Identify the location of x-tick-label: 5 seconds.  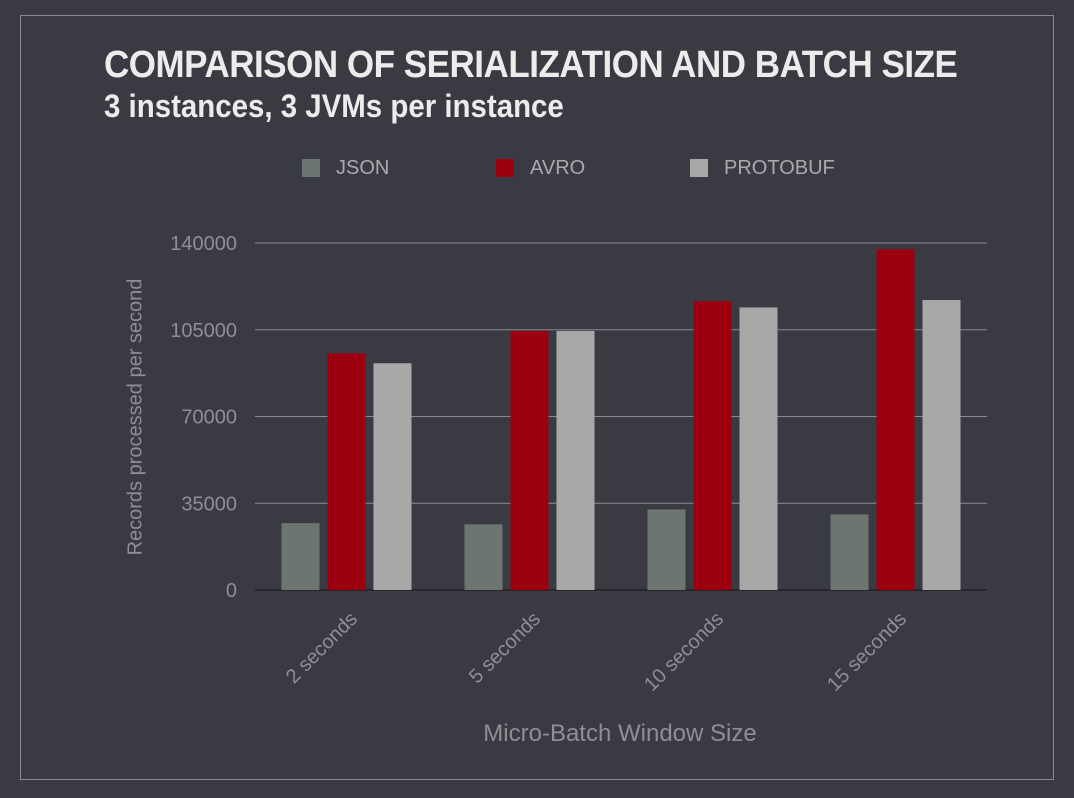
(505, 648).